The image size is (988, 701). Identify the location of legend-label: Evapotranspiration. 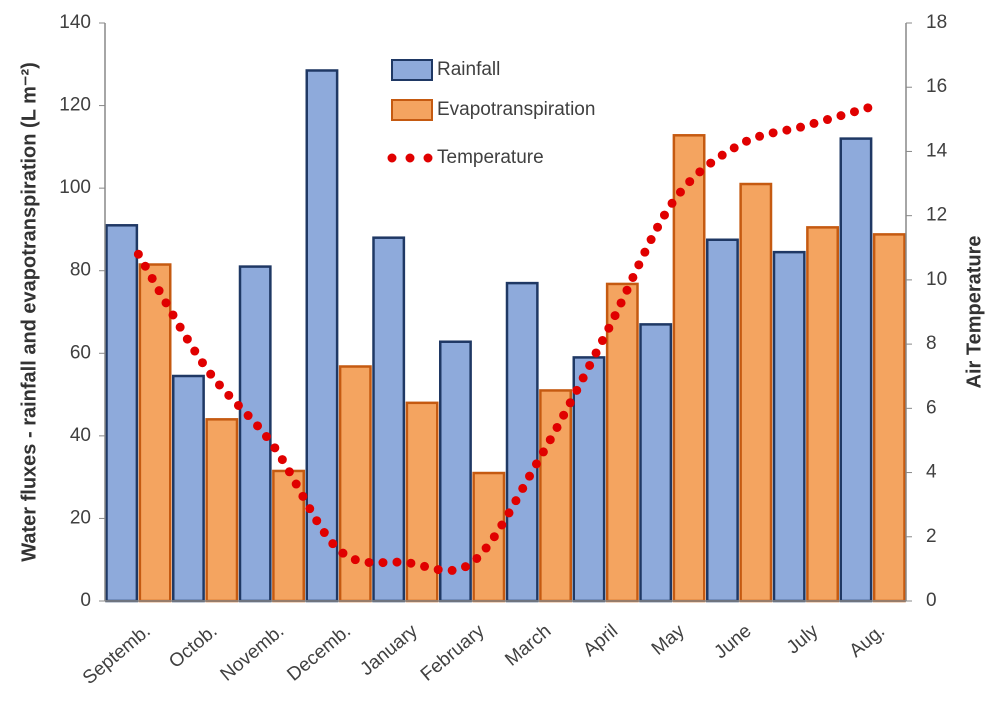
(516, 109).